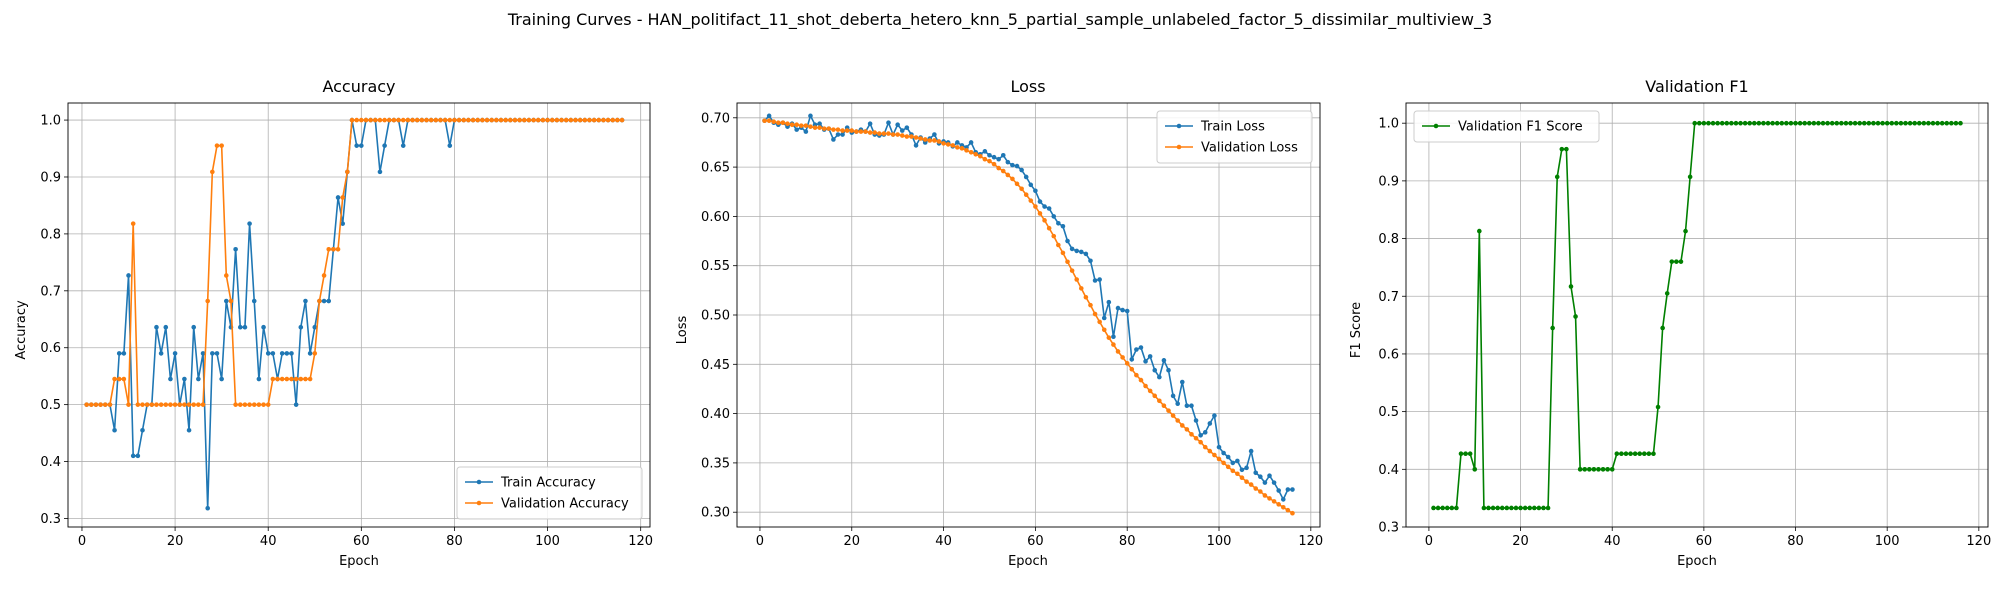  I want to click on accuracy-xtick-label: 60, so click(361, 541).